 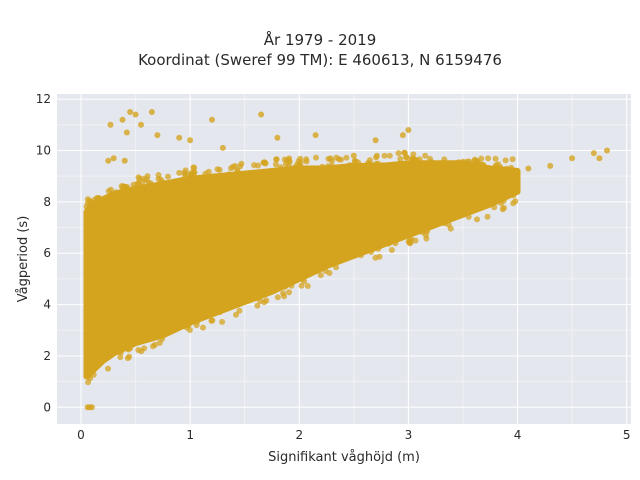 I want to click on x-axis-title: Signifikant våghöjd (m), so click(x=344, y=457).